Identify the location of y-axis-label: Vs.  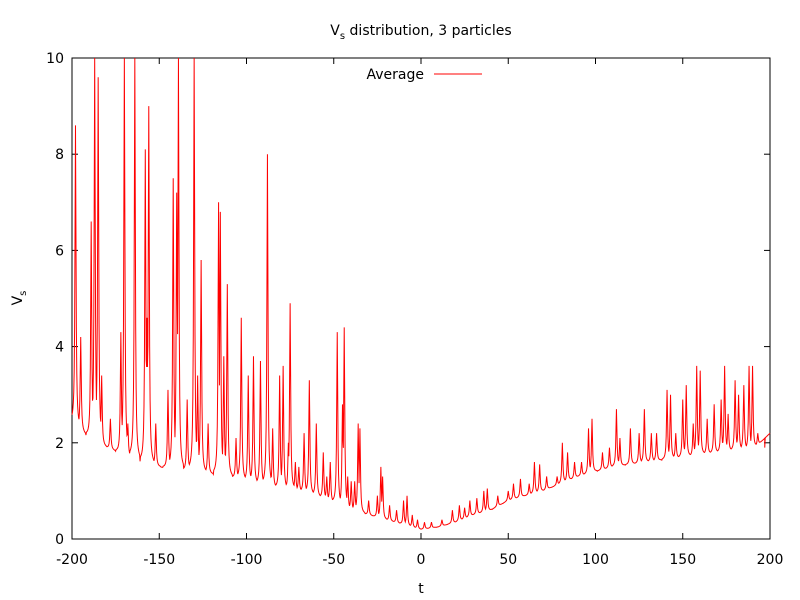
(19, 298).